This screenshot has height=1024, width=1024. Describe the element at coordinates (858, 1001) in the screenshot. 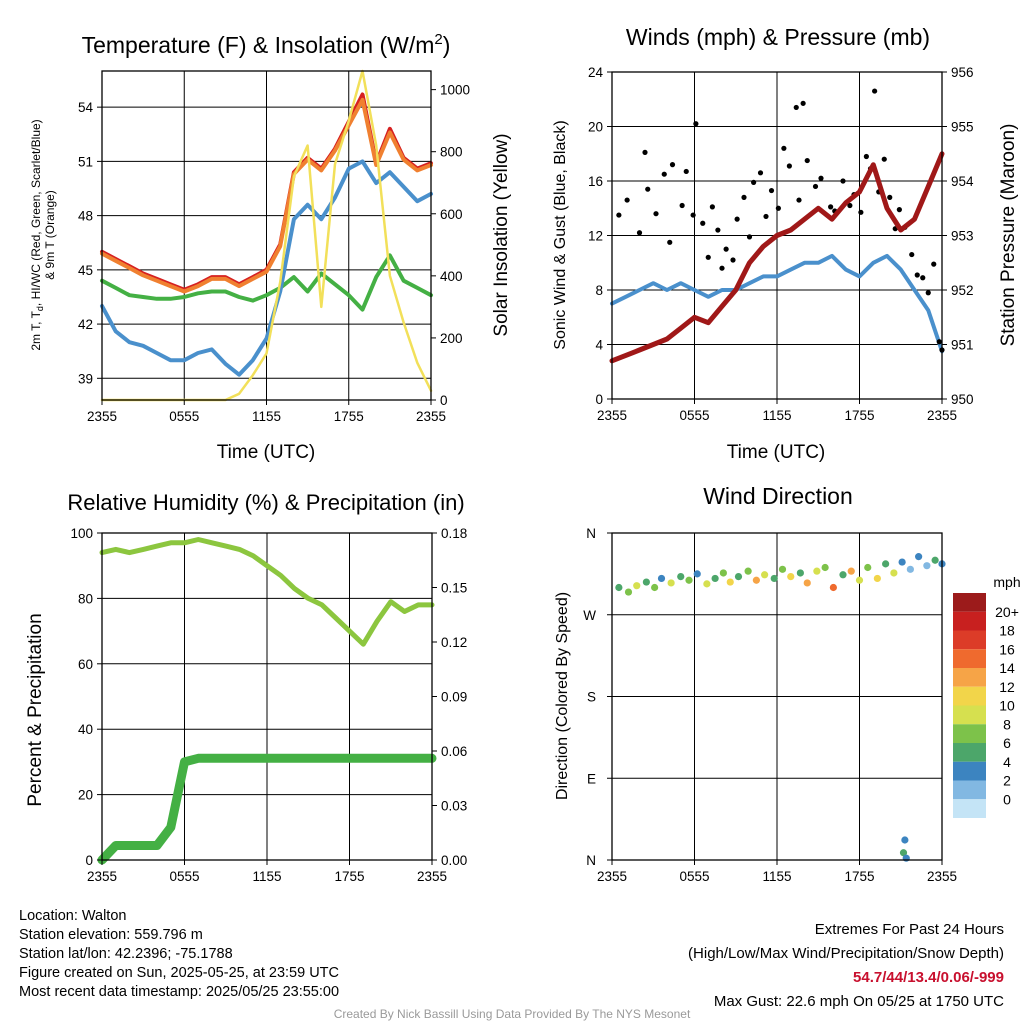

I see `max-gust: Max Gust: 22.6 mph On 05/25 at 1750 UTC` at that location.